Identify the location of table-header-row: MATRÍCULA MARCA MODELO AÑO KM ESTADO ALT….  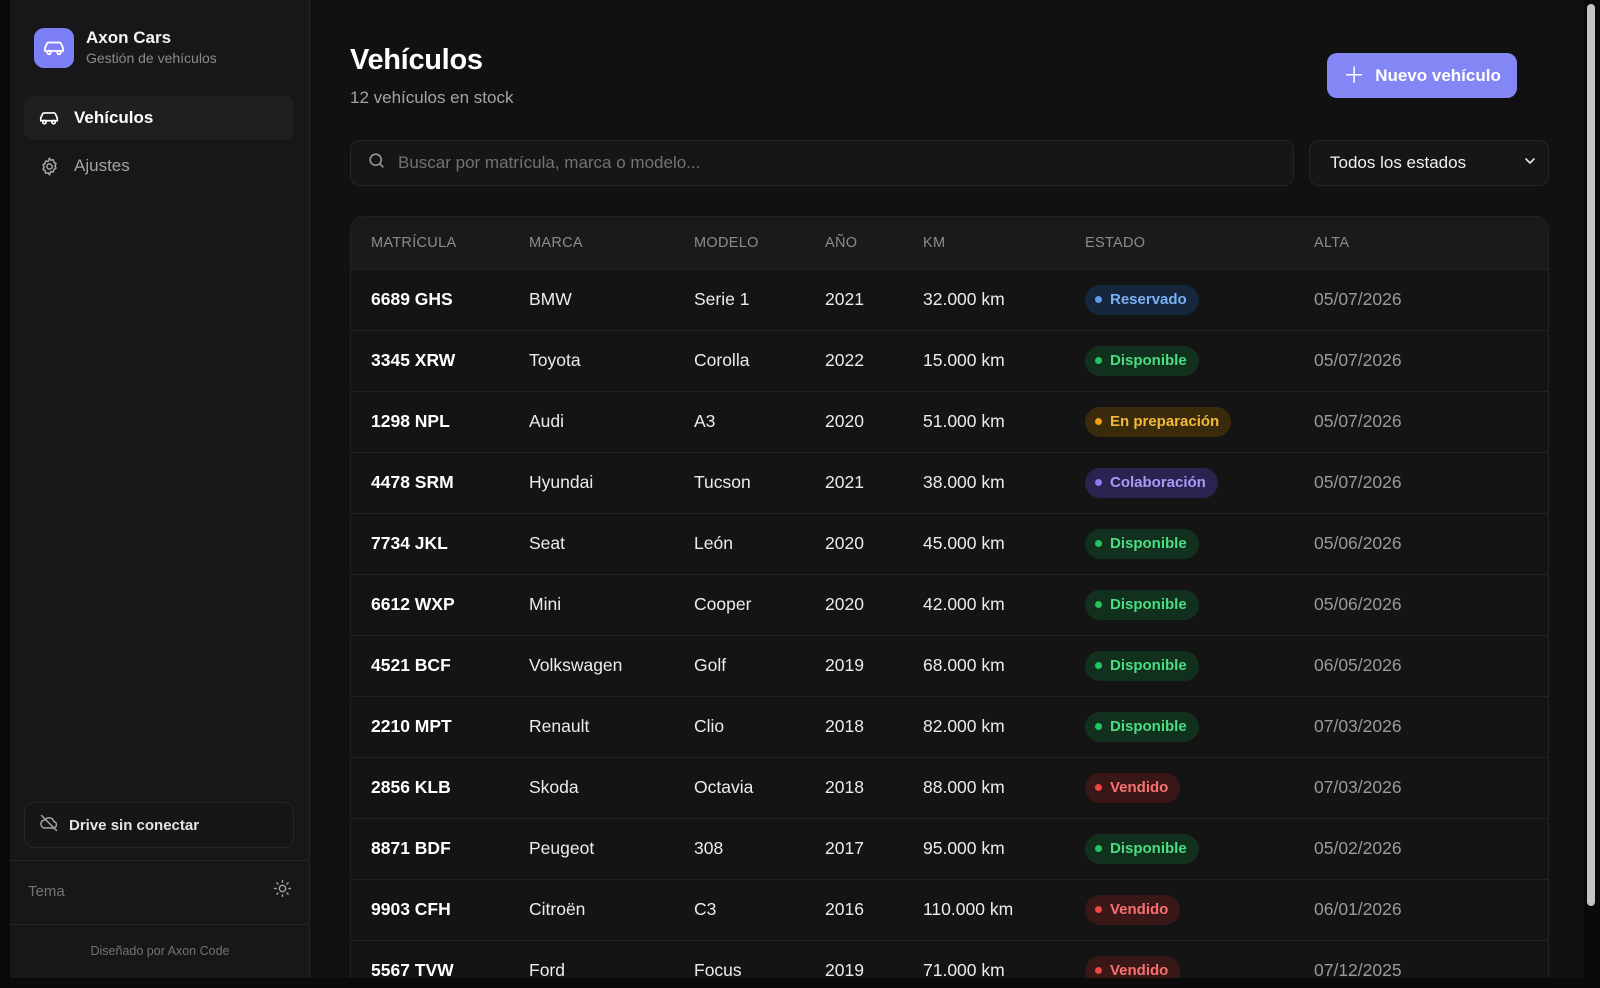
(949, 243).